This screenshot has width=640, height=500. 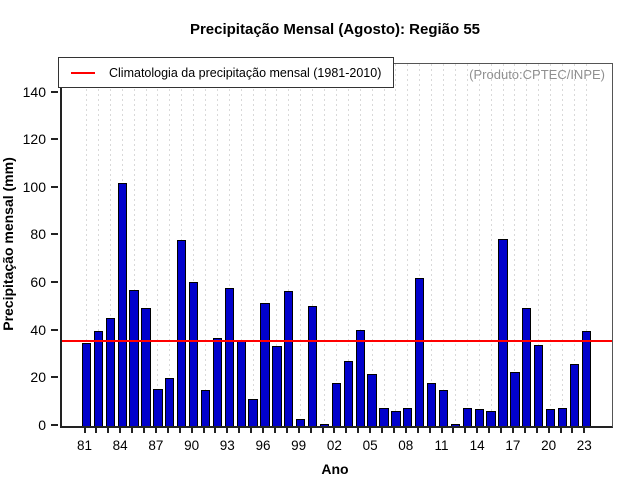 I want to click on bar-year-2023, so click(x=586, y=378).